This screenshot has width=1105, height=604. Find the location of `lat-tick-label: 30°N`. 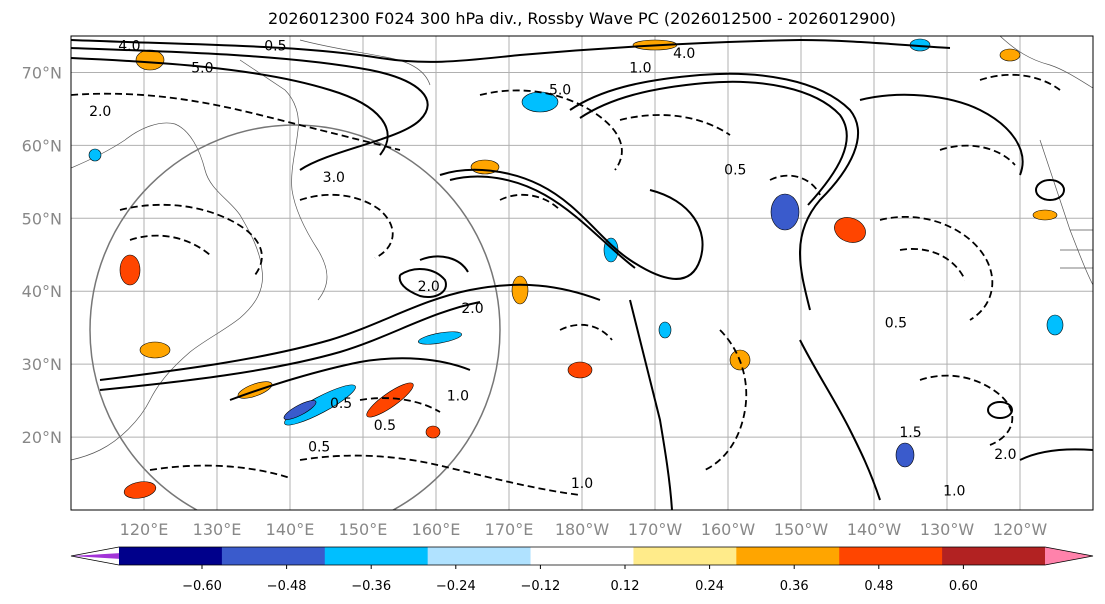

lat-tick-label: 30°N is located at coordinates (42, 364).